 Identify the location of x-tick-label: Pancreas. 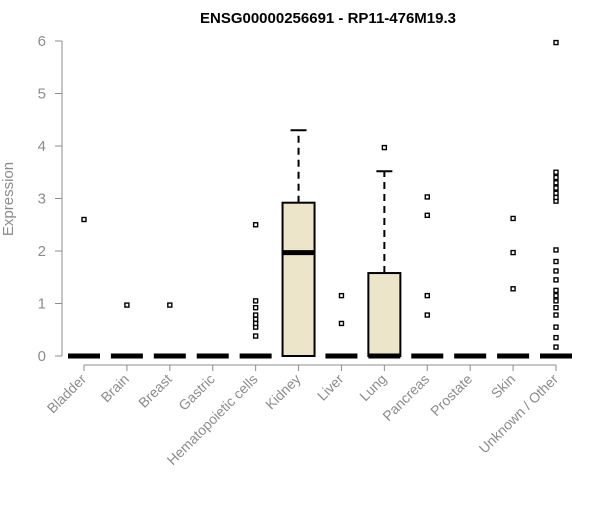
(405, 397).